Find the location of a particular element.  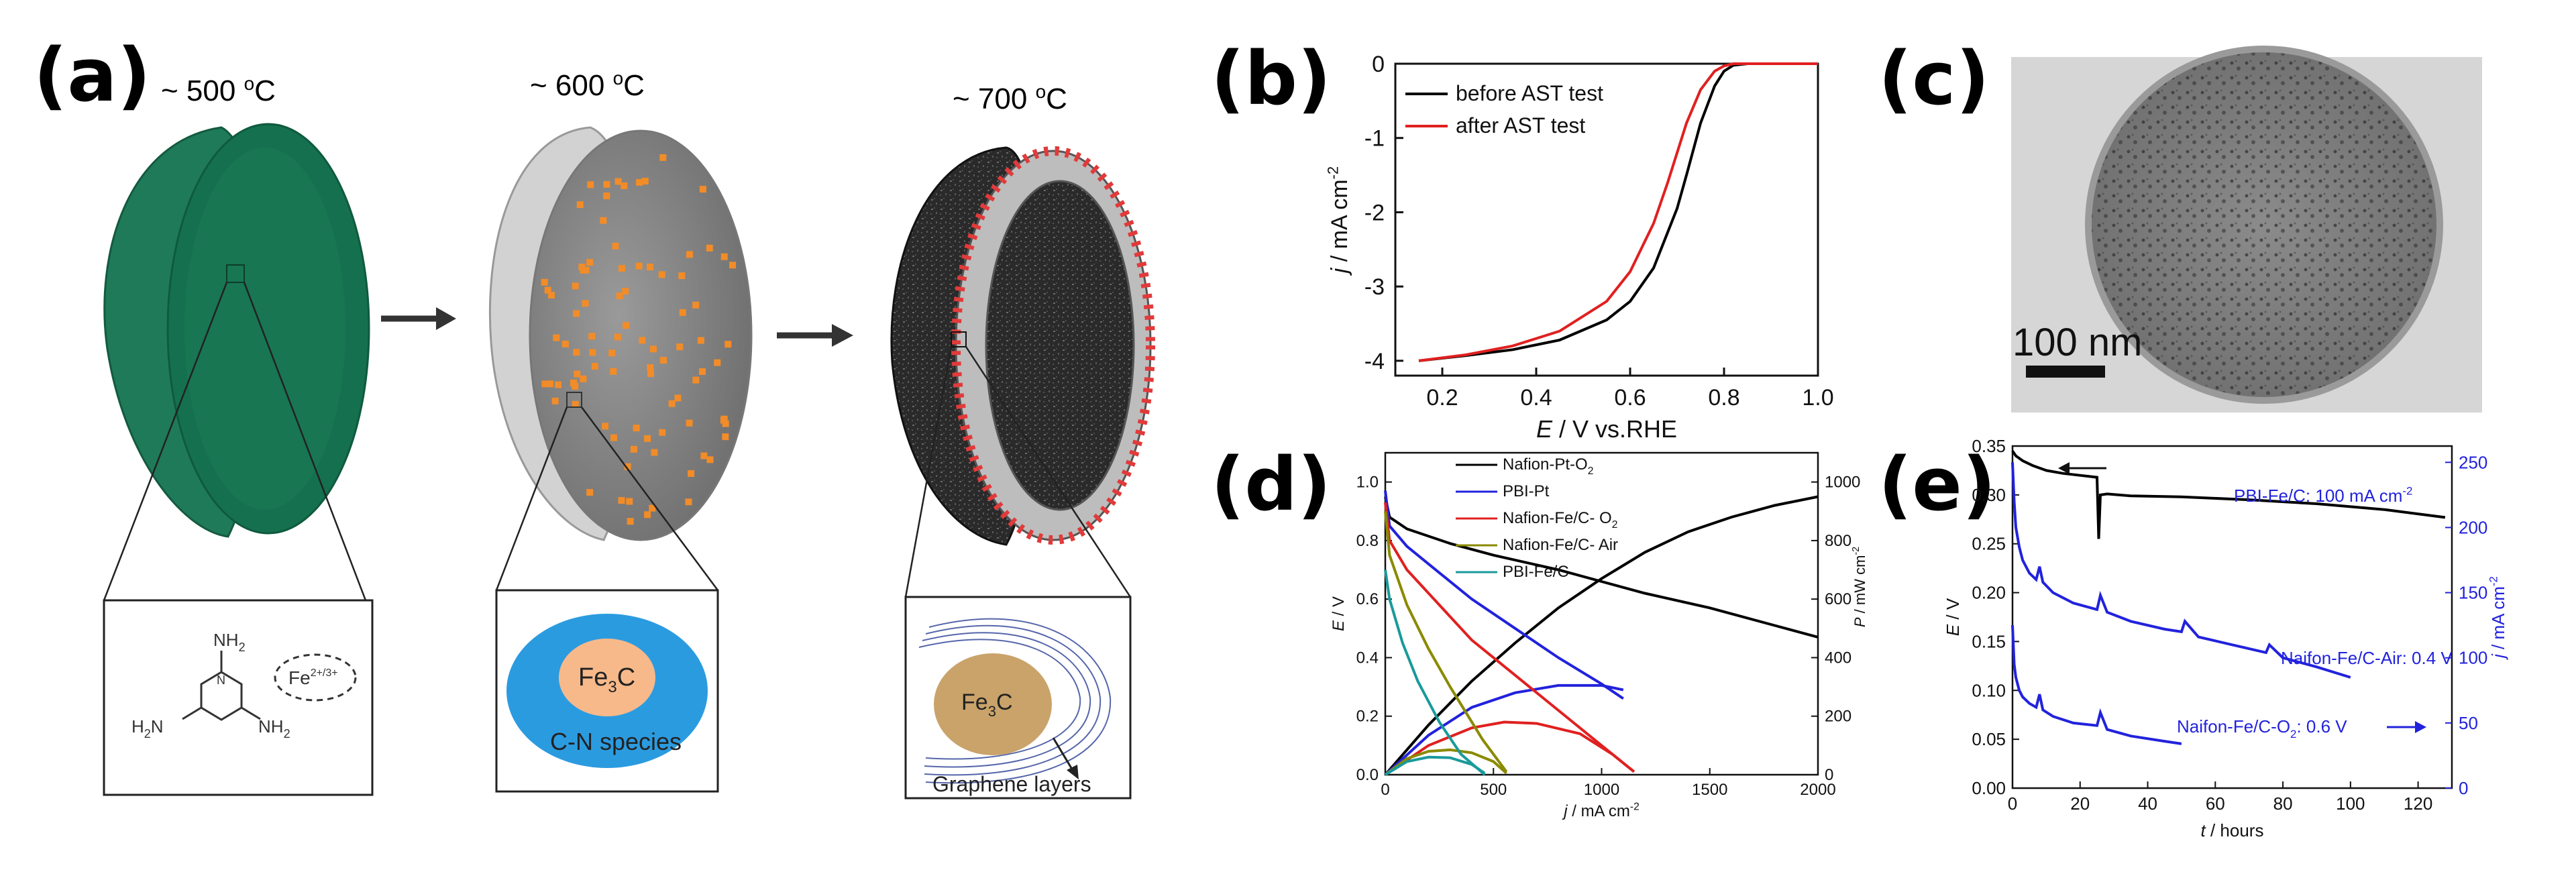

tem-particle-rim is located at coordinates (2264, 225).